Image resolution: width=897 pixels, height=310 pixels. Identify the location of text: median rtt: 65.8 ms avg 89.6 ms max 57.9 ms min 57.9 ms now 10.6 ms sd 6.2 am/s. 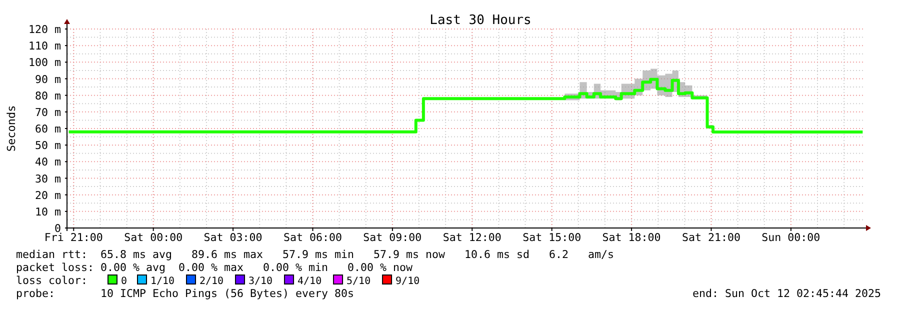
(315, 254).